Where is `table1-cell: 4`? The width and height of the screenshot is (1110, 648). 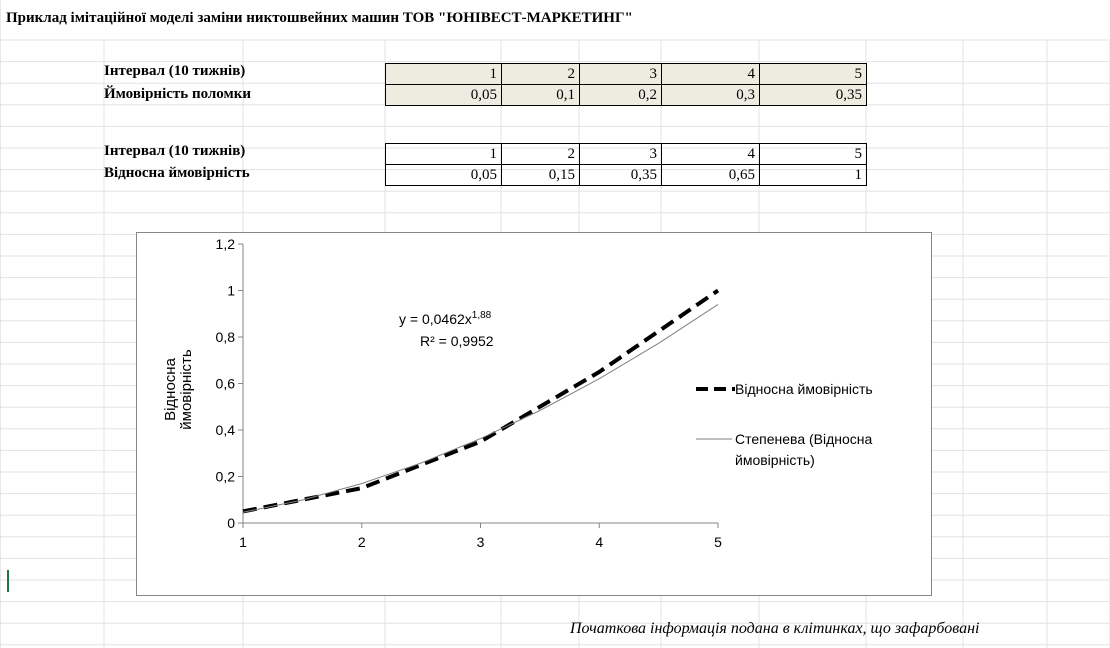 table1-cell: 4 is located at coordinates (710, 74).